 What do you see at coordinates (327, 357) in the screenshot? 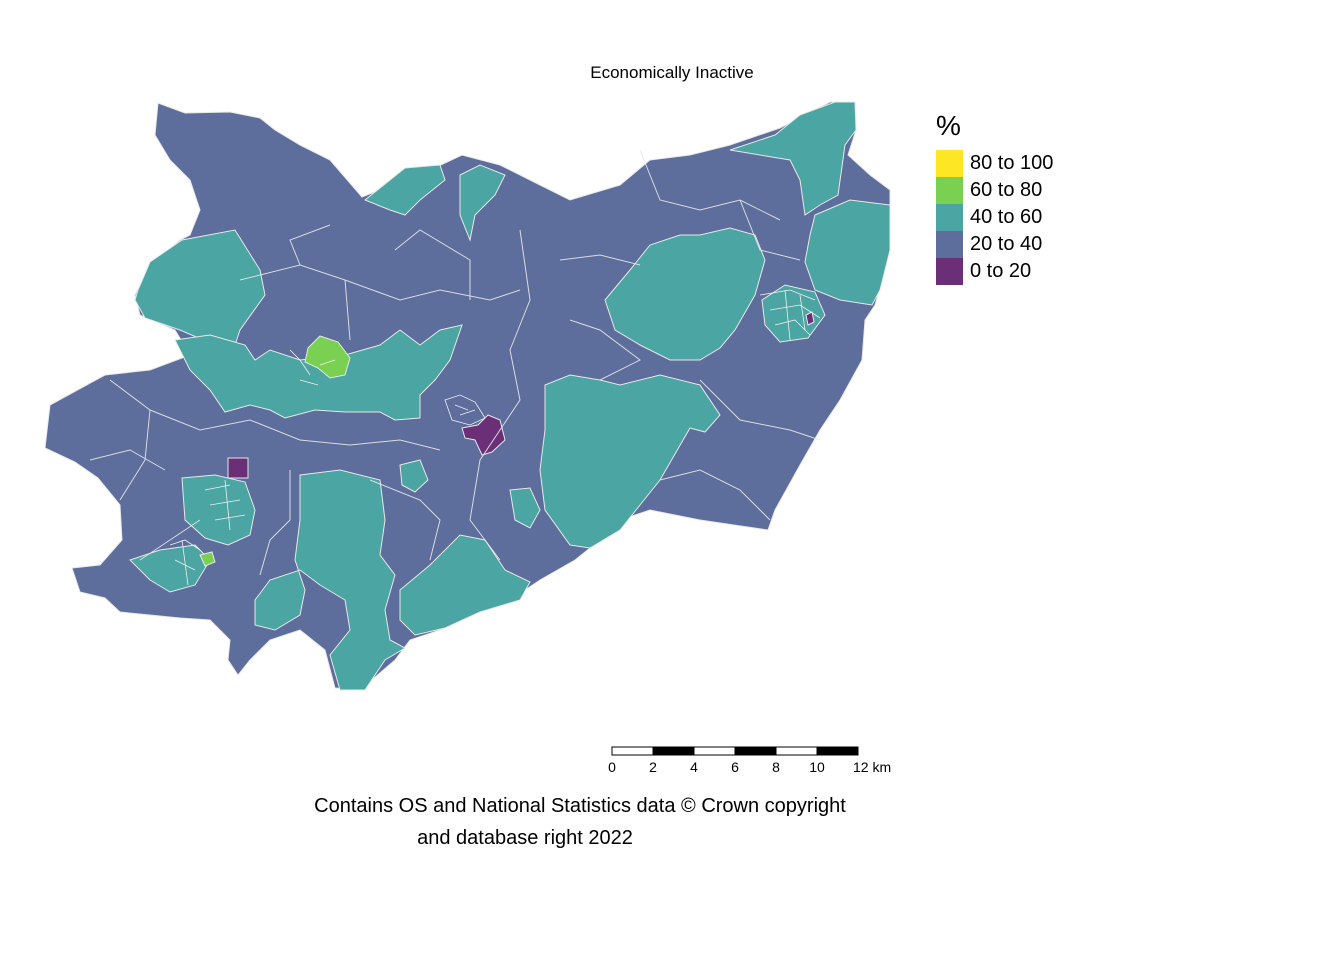
I see `map-region-central-west-town` at bounding box center [327, 357].